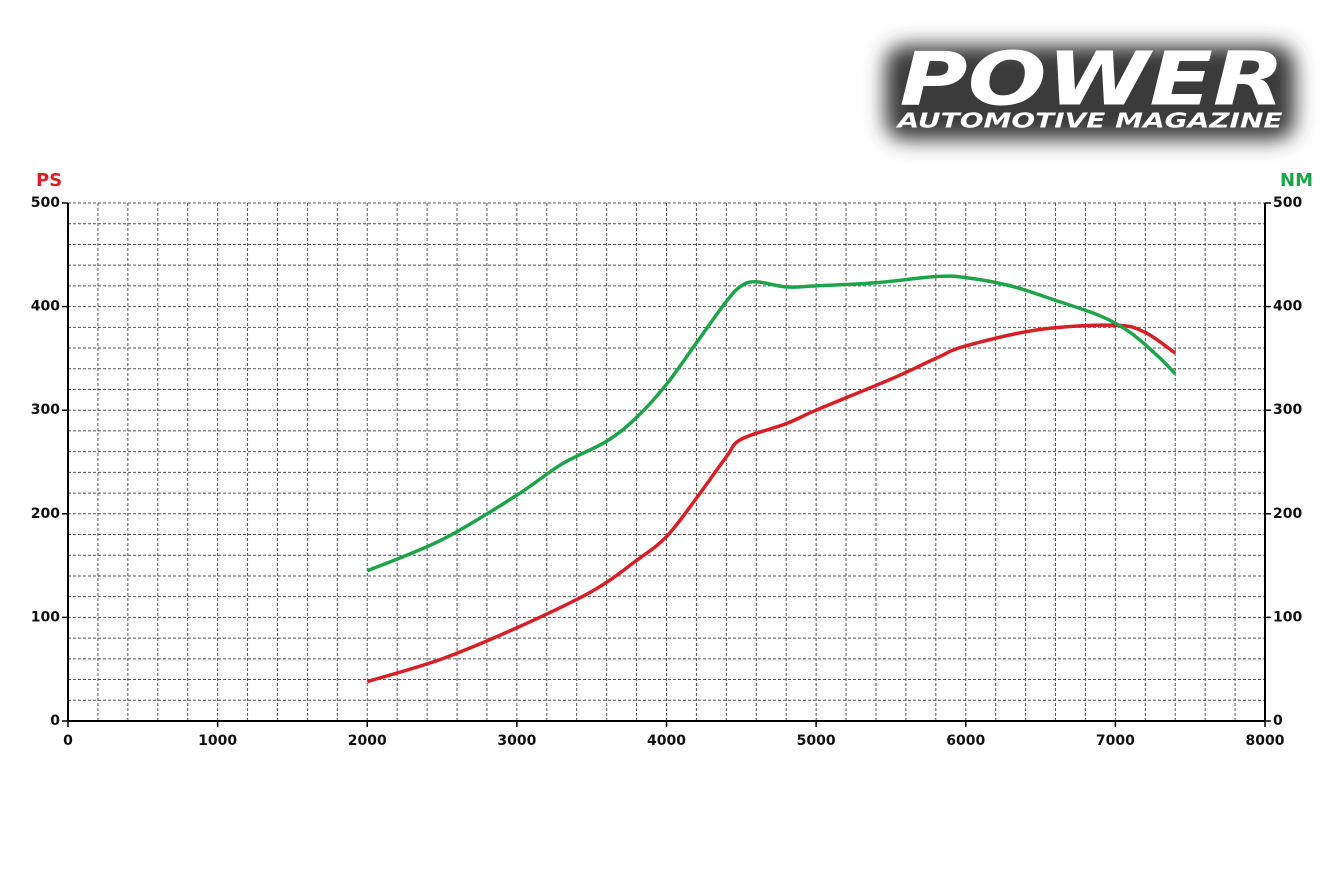 This screenshot has width=1340, height=892. What do you see at coordinates (68, 741) in the screenshot?
I see `x-tick-label: 0` at bounding box center [68, 741].